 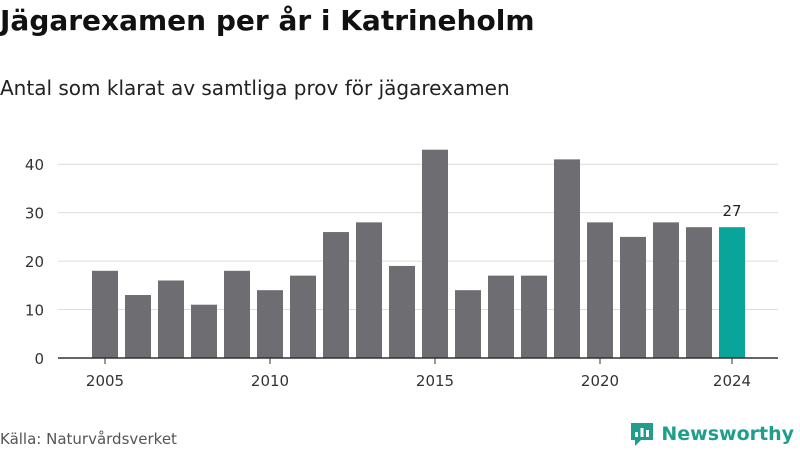 What do you see at coordinates (267, 20) in the screenshot?
I see `chart-title: Jägarexamen per år i Katrineholm` at bounding box center [267, 20].